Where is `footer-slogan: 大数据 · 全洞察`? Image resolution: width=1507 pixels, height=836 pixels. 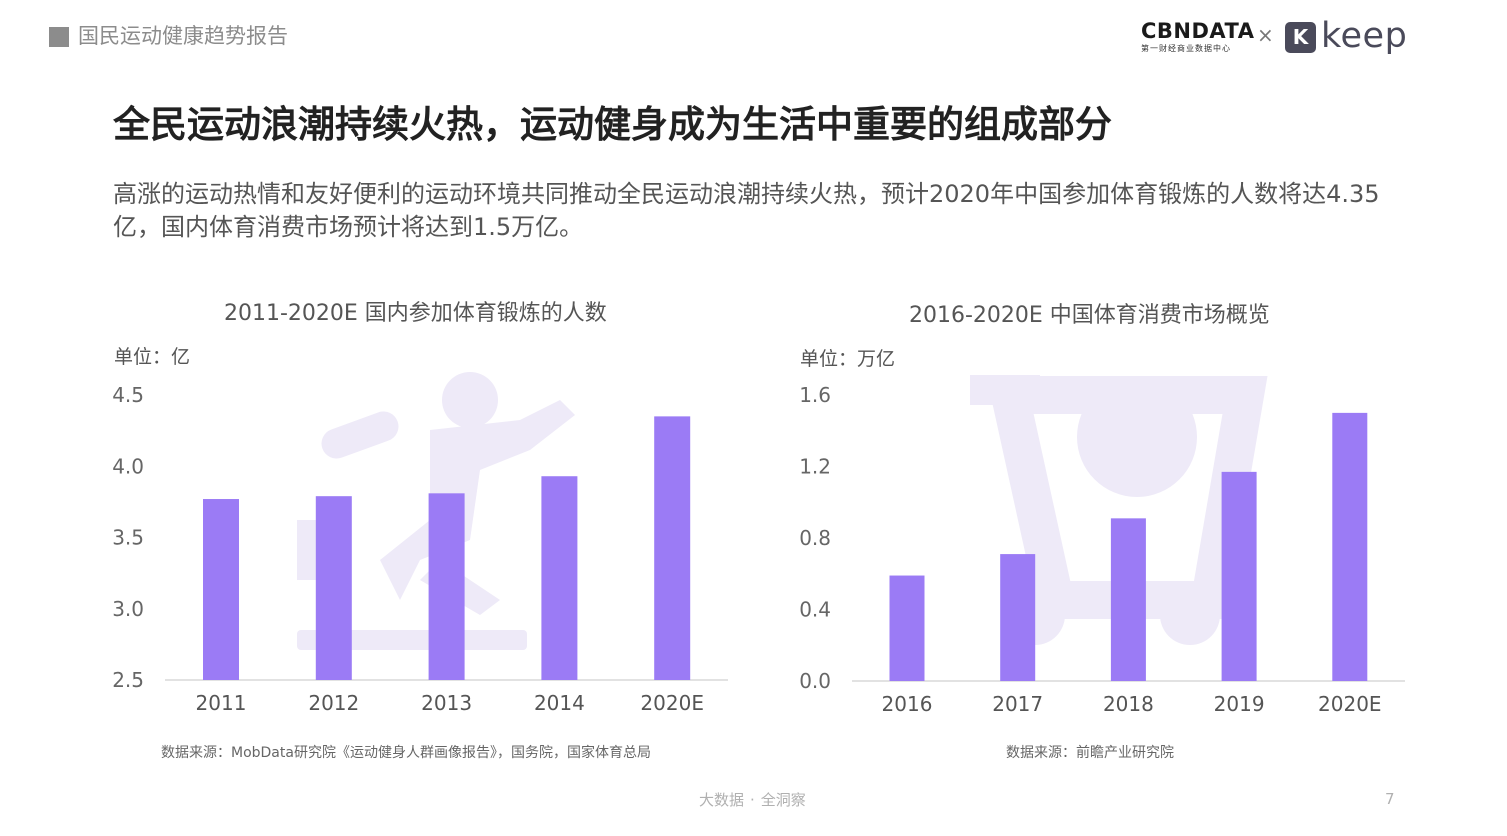
footer-slogan: 大数据 · 全洞察 is located at coordinates (752, 800).